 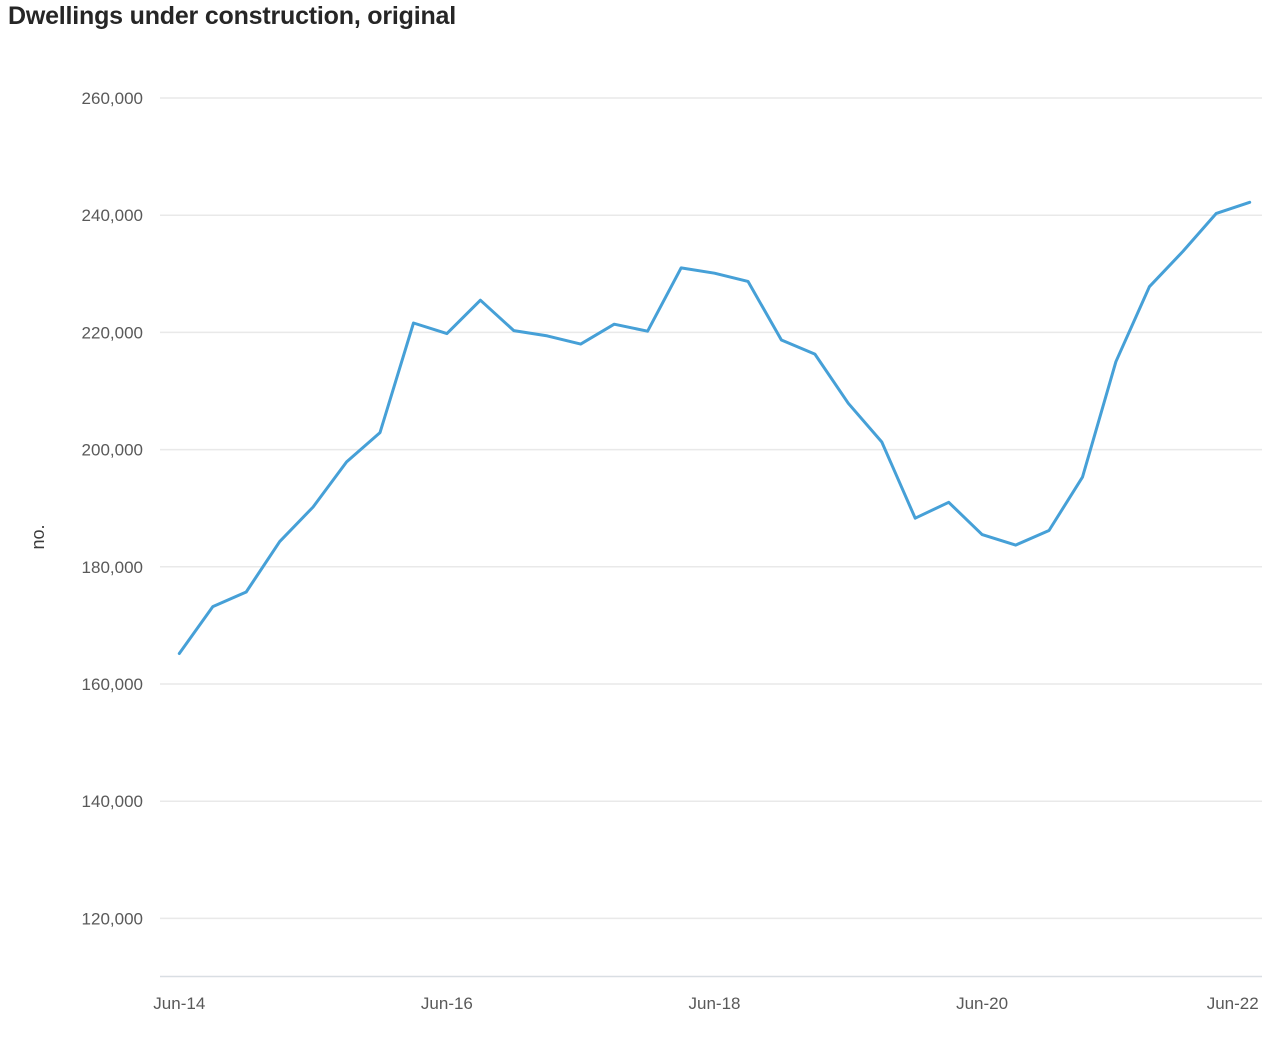 I want to click on y-tick-label: 160,000, so click(x=112, y=684).